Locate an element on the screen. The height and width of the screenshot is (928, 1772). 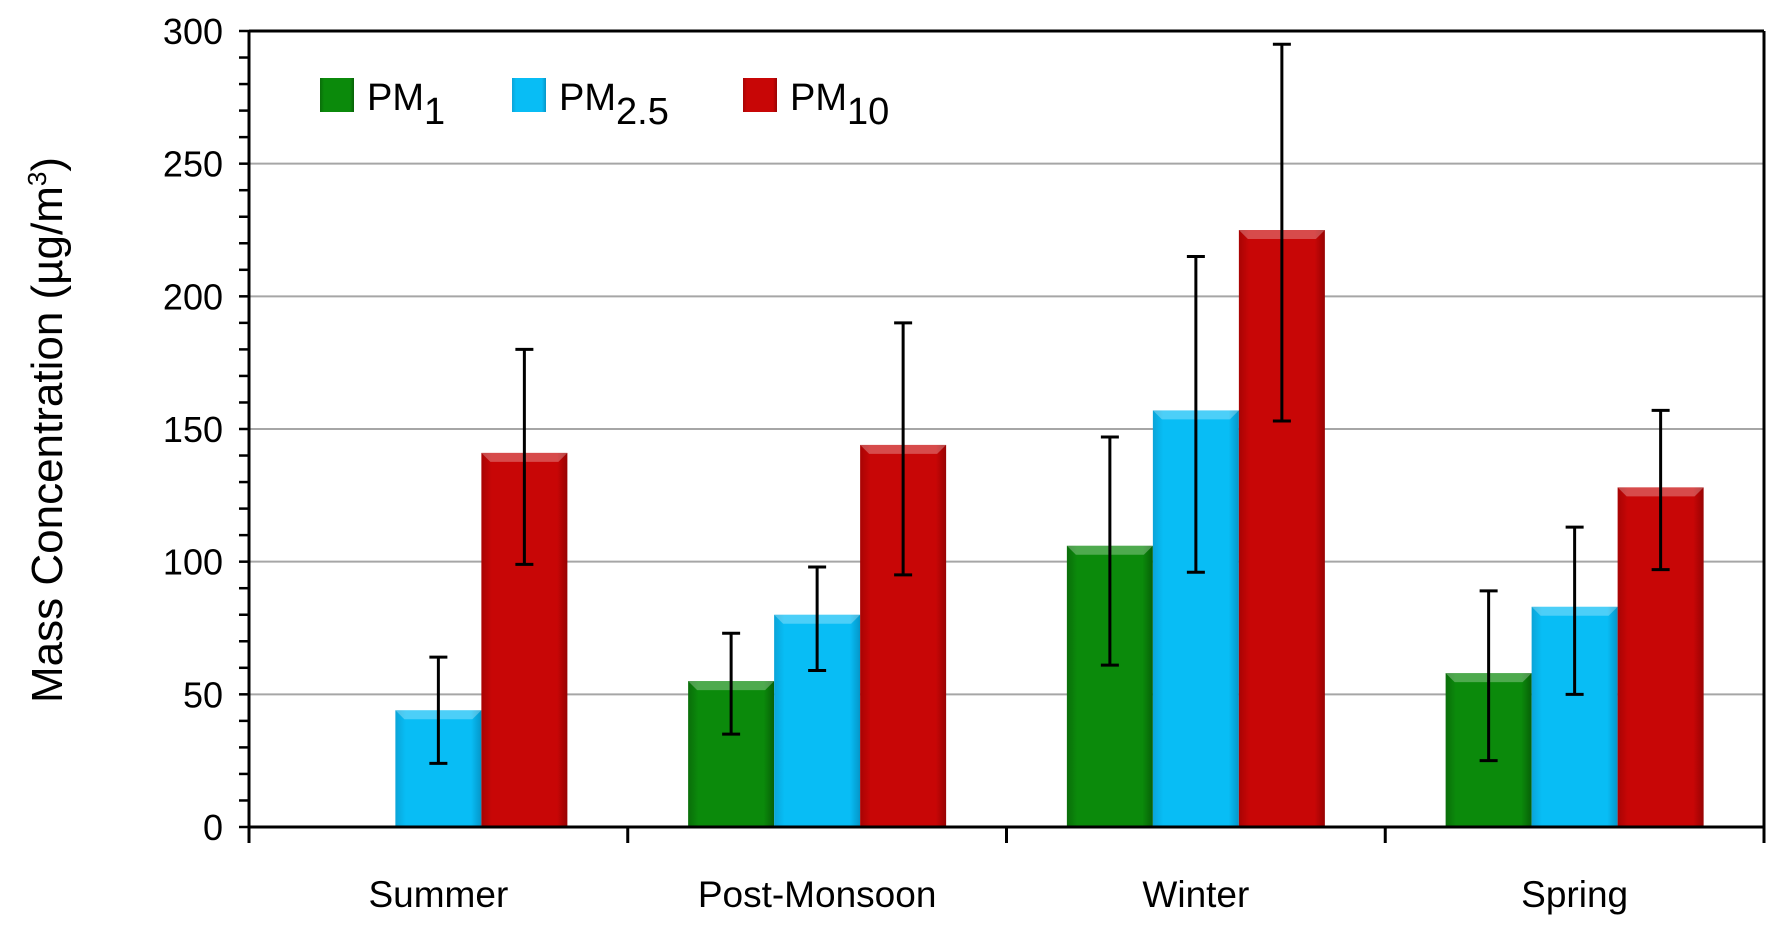
y-tick-labels: 0 50 100 150 200 250 300 is located at coordinates (193, 429).